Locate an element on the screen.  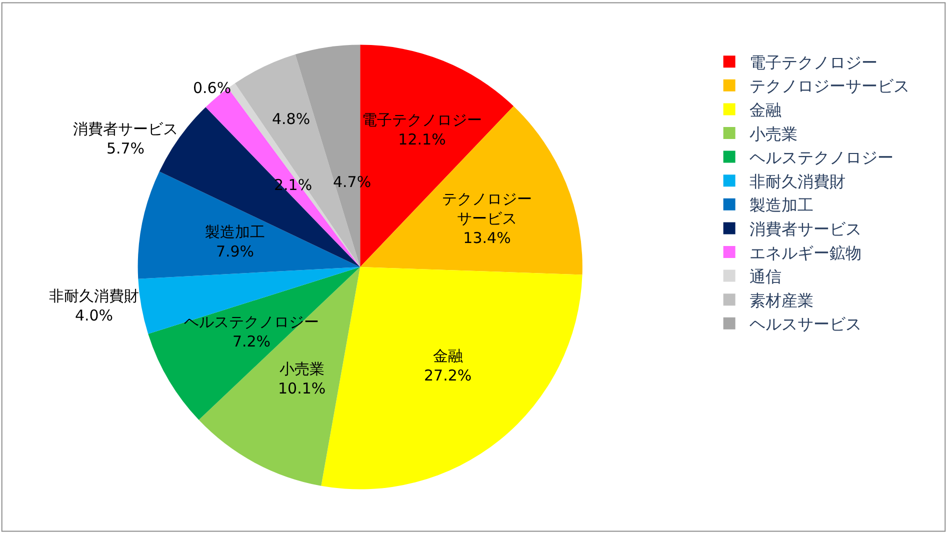
legend-label: 製造加工 is located at coordinates (781, 205).